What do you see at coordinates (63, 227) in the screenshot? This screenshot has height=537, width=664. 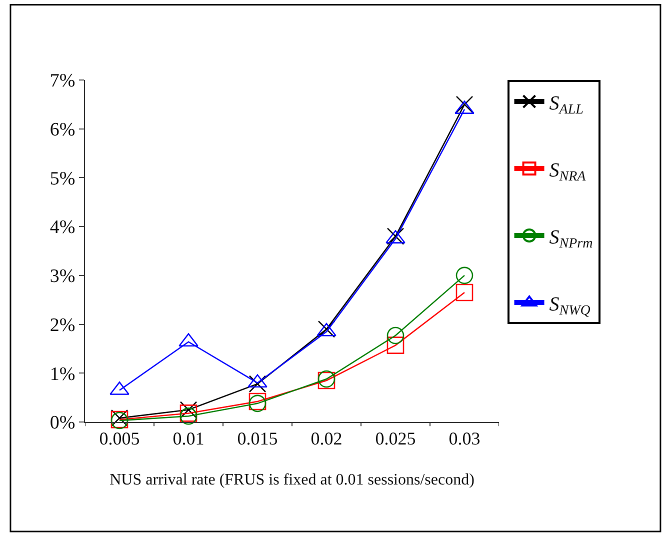 I see `y-tick-label: 4%` at bounding box center [63, 227].